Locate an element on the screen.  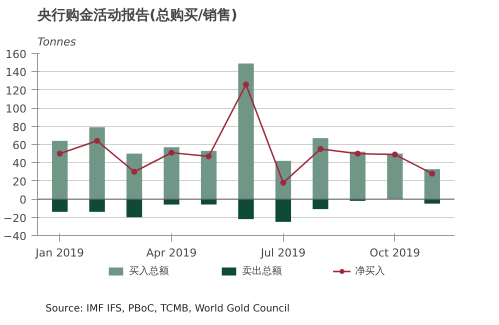
x-tick-label: Oct 2019 is located at coordinates (395, 253).